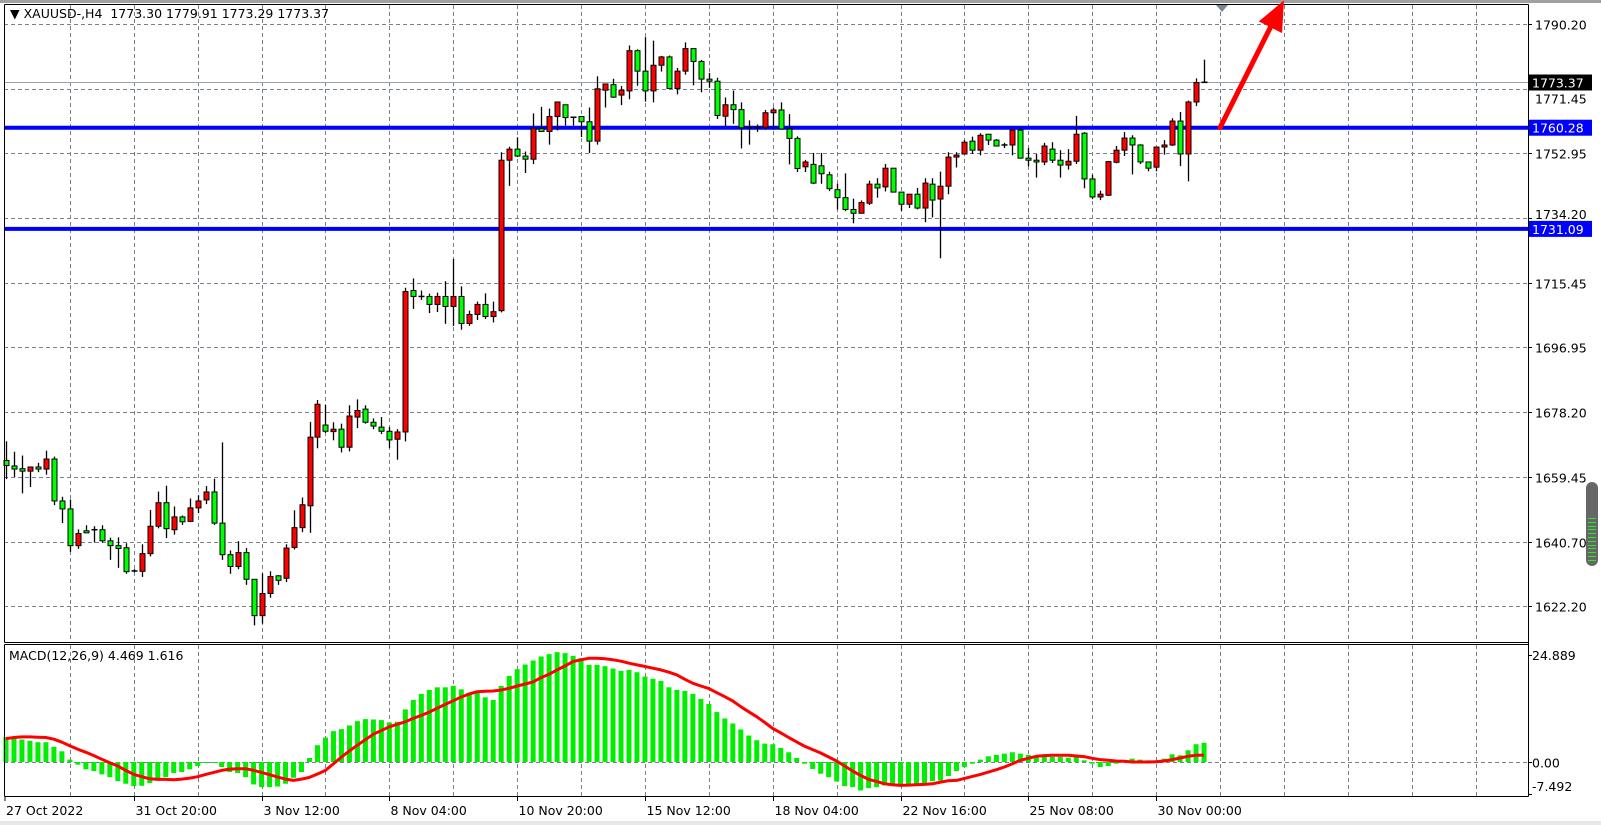 The image size is (1601, 825). I want to click on time-label: 10 Nov 20:00, so click(561, 810).